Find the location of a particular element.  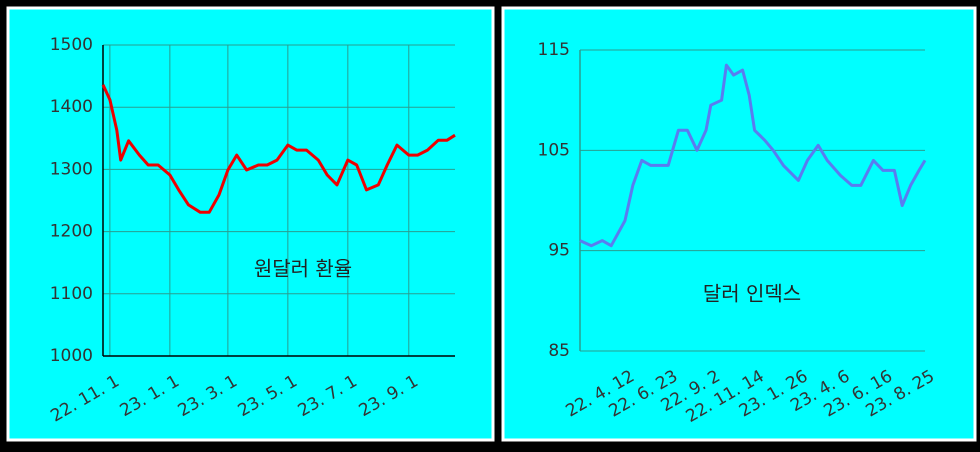

y-tick-label: 1100 is located at coordinates (71, 294).